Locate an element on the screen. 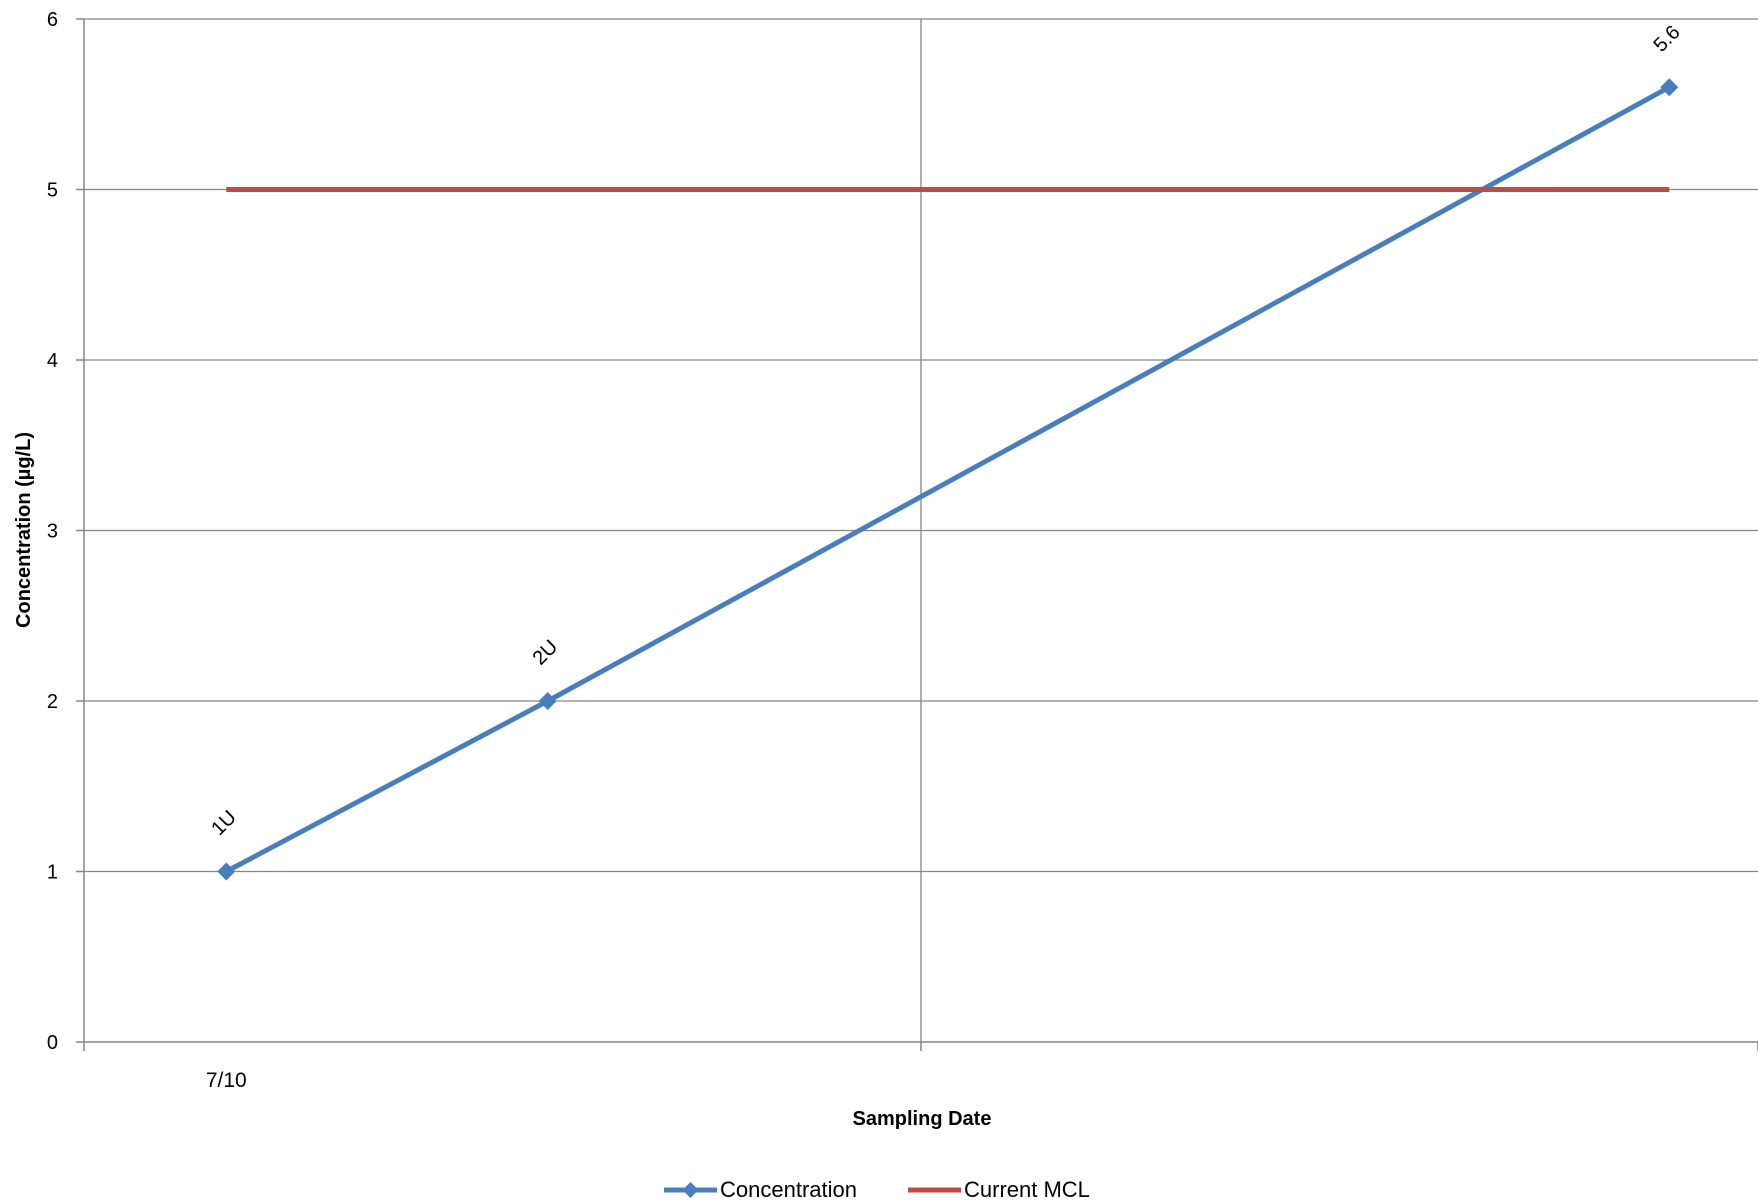 Image resolution: width=1758 pixels, height=1204 pixels. data-label: 5.6 is located at coordinates (1666, 38).